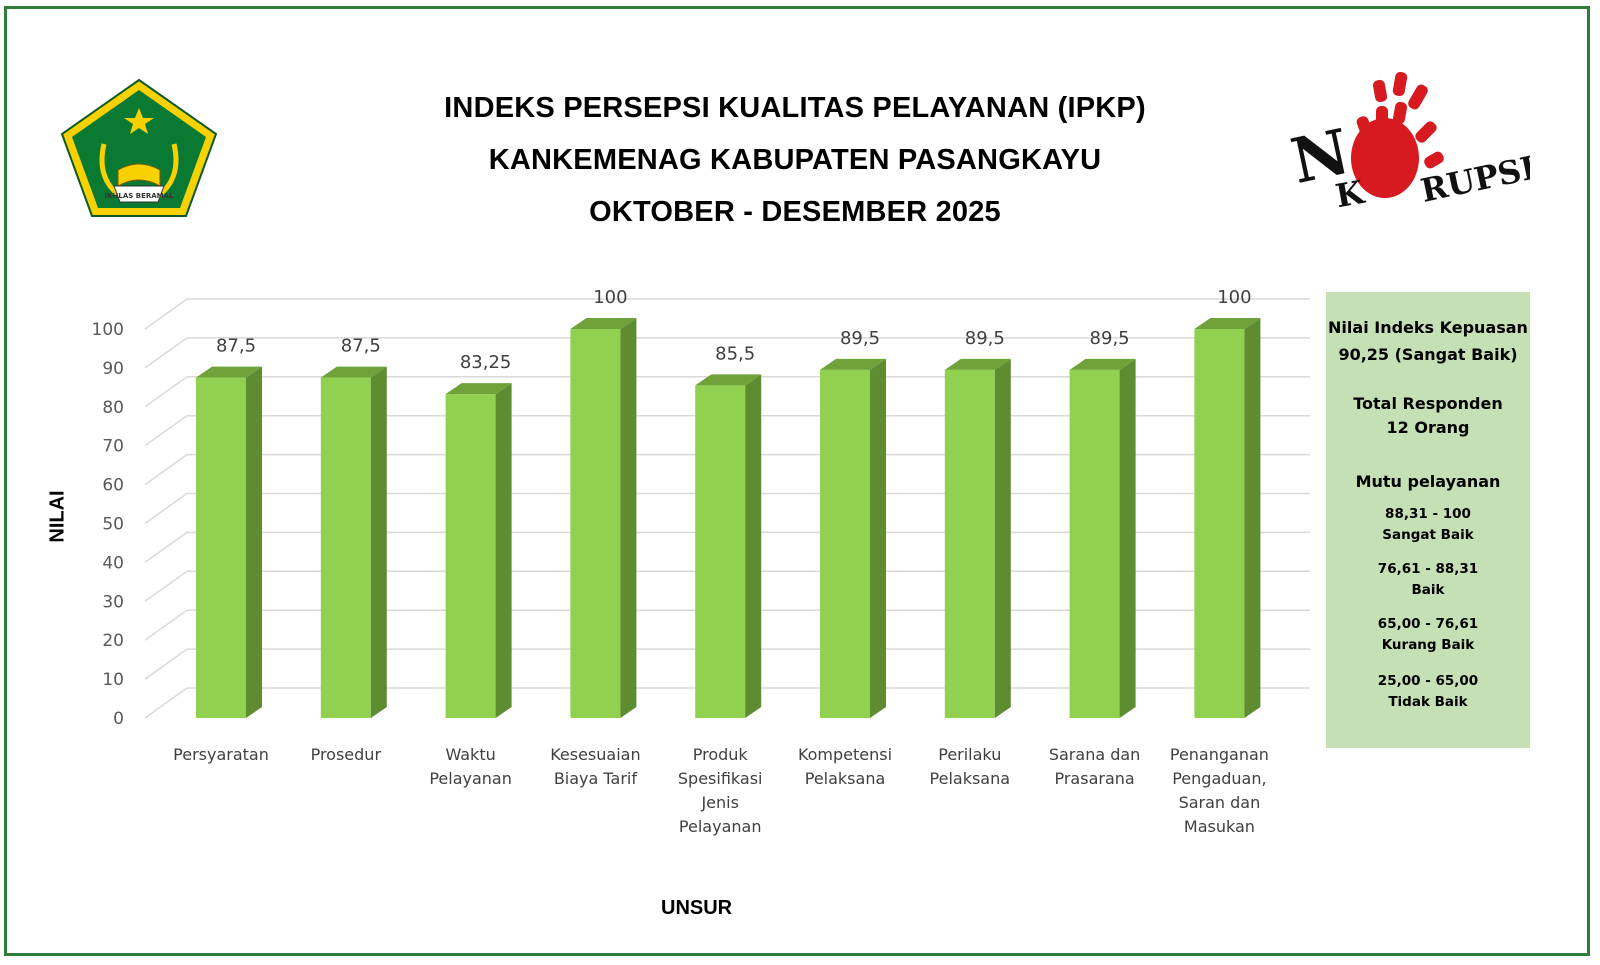 The image size is (1600, 965). I want to click on data-label-0: 87,5, so click(236, 346).